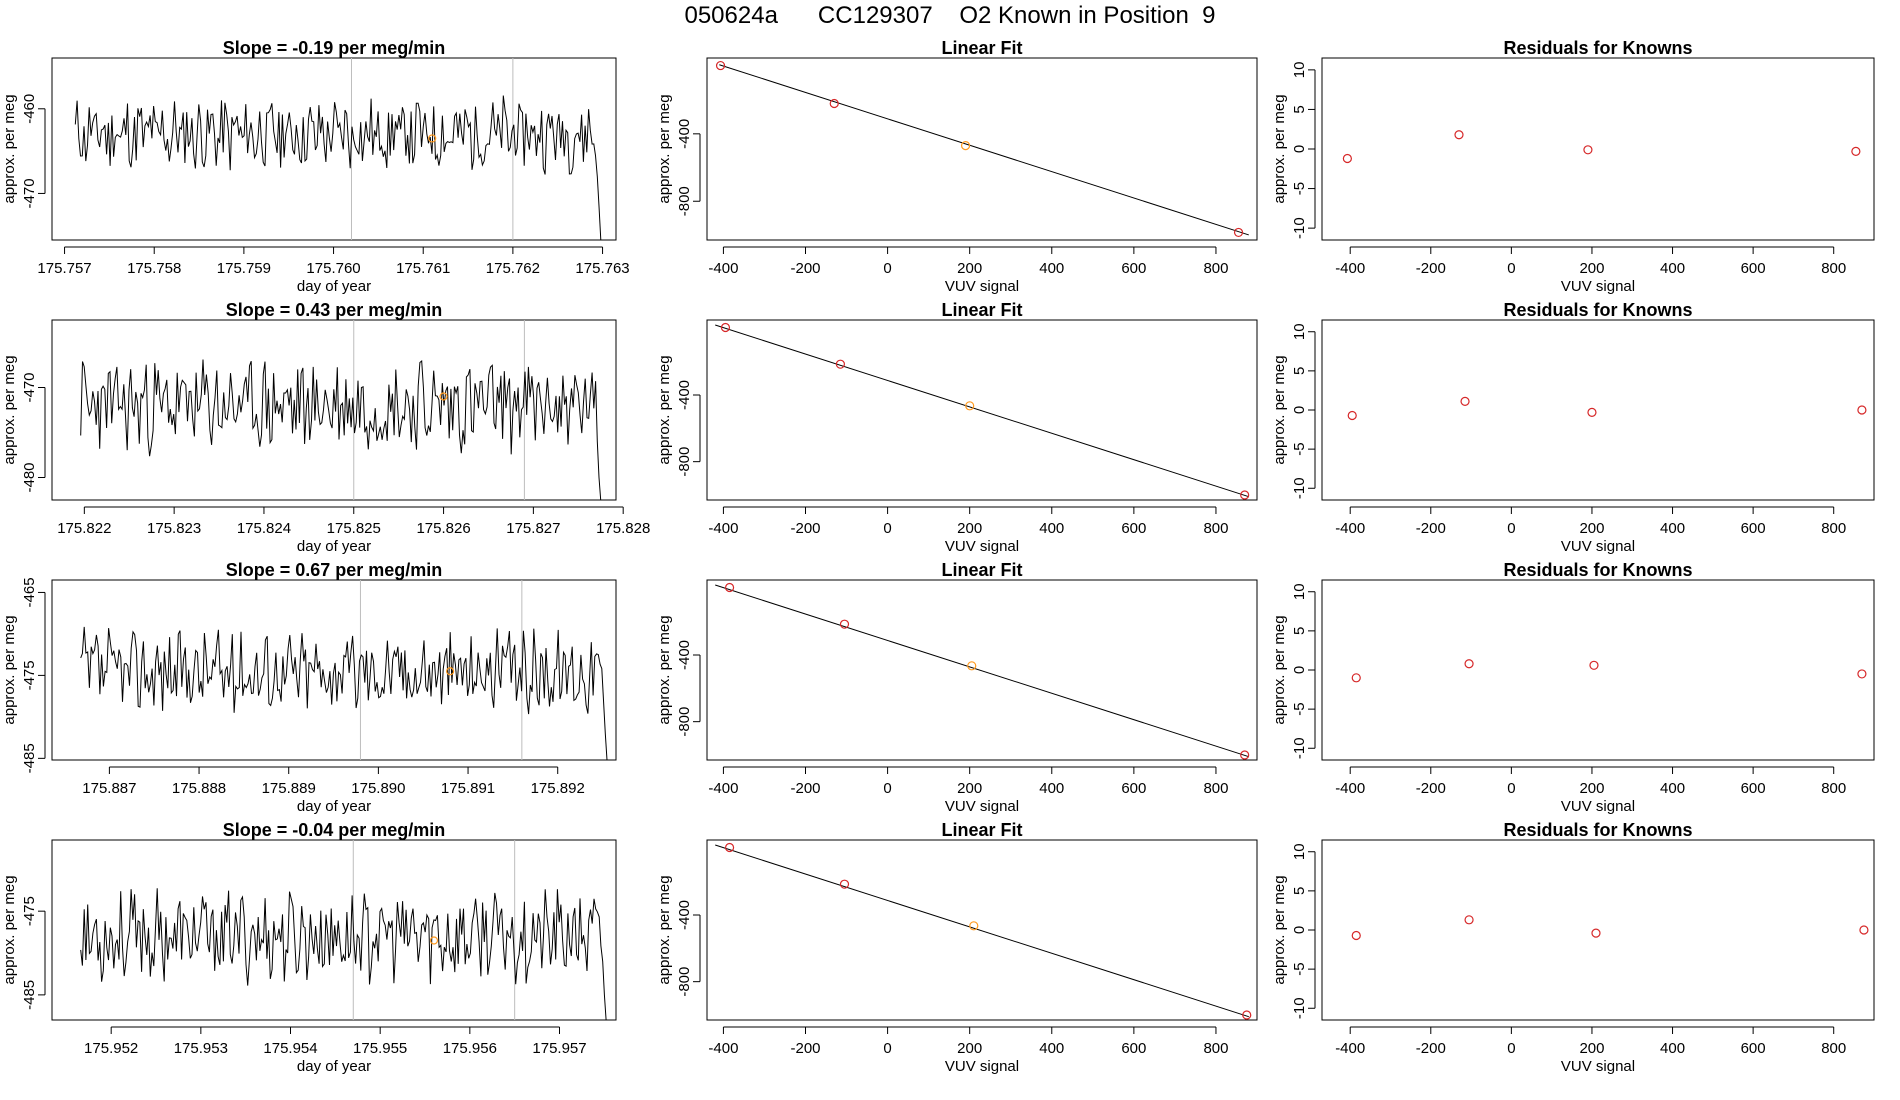  Describe the element at coordinates (174, 528) in the screenshot. I see `x-tick-label: 175.823` at that location.